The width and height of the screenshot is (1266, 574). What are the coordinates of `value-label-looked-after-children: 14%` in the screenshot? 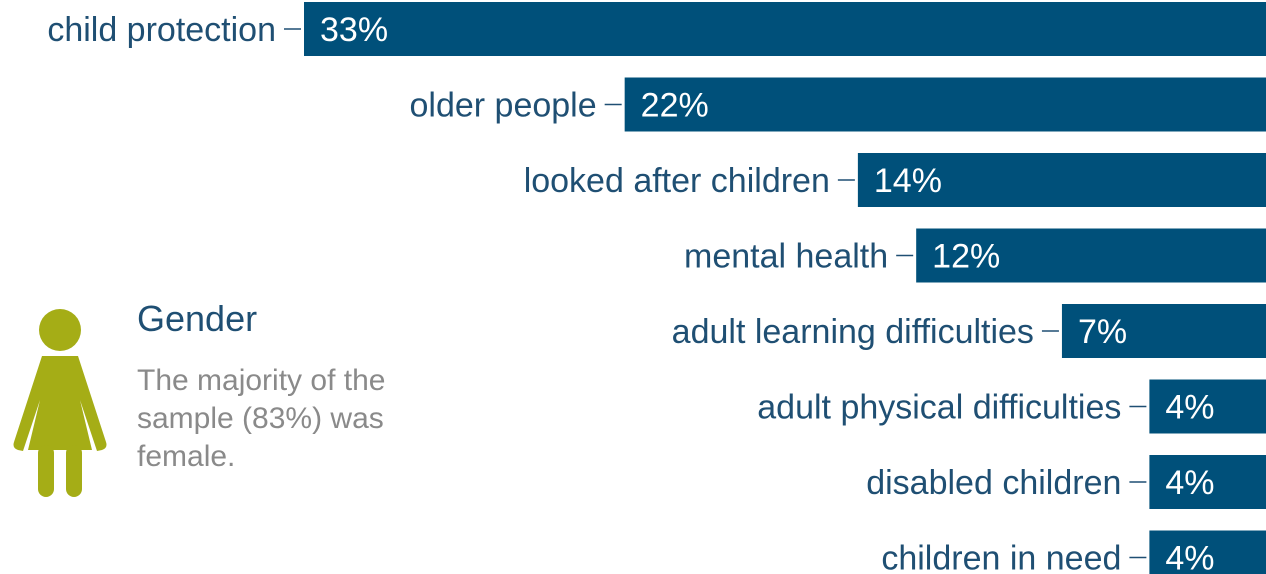 It's located at (908, 181).